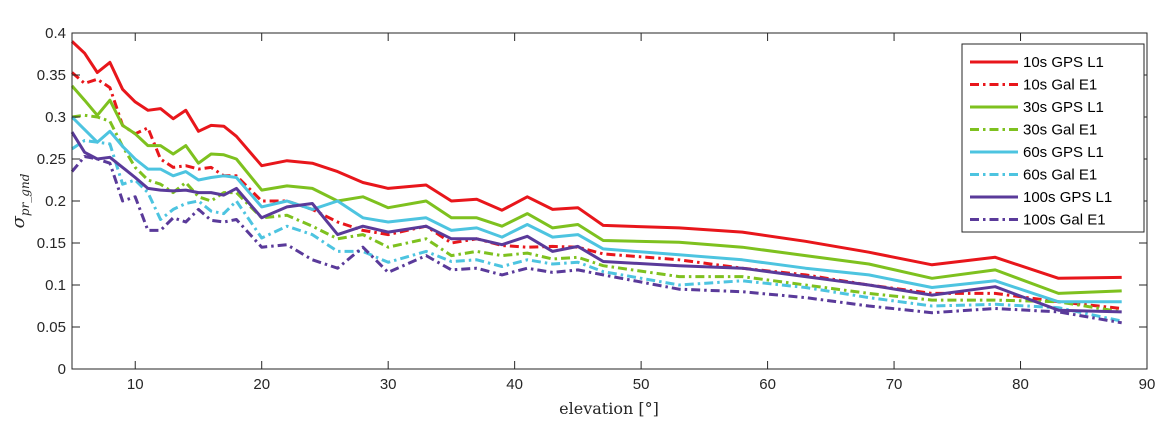  What do you see at coordinates (1064, 220) in the screenshot?
I see `legend-label: 100s Gal E1` at bounding box center [1064, 220].